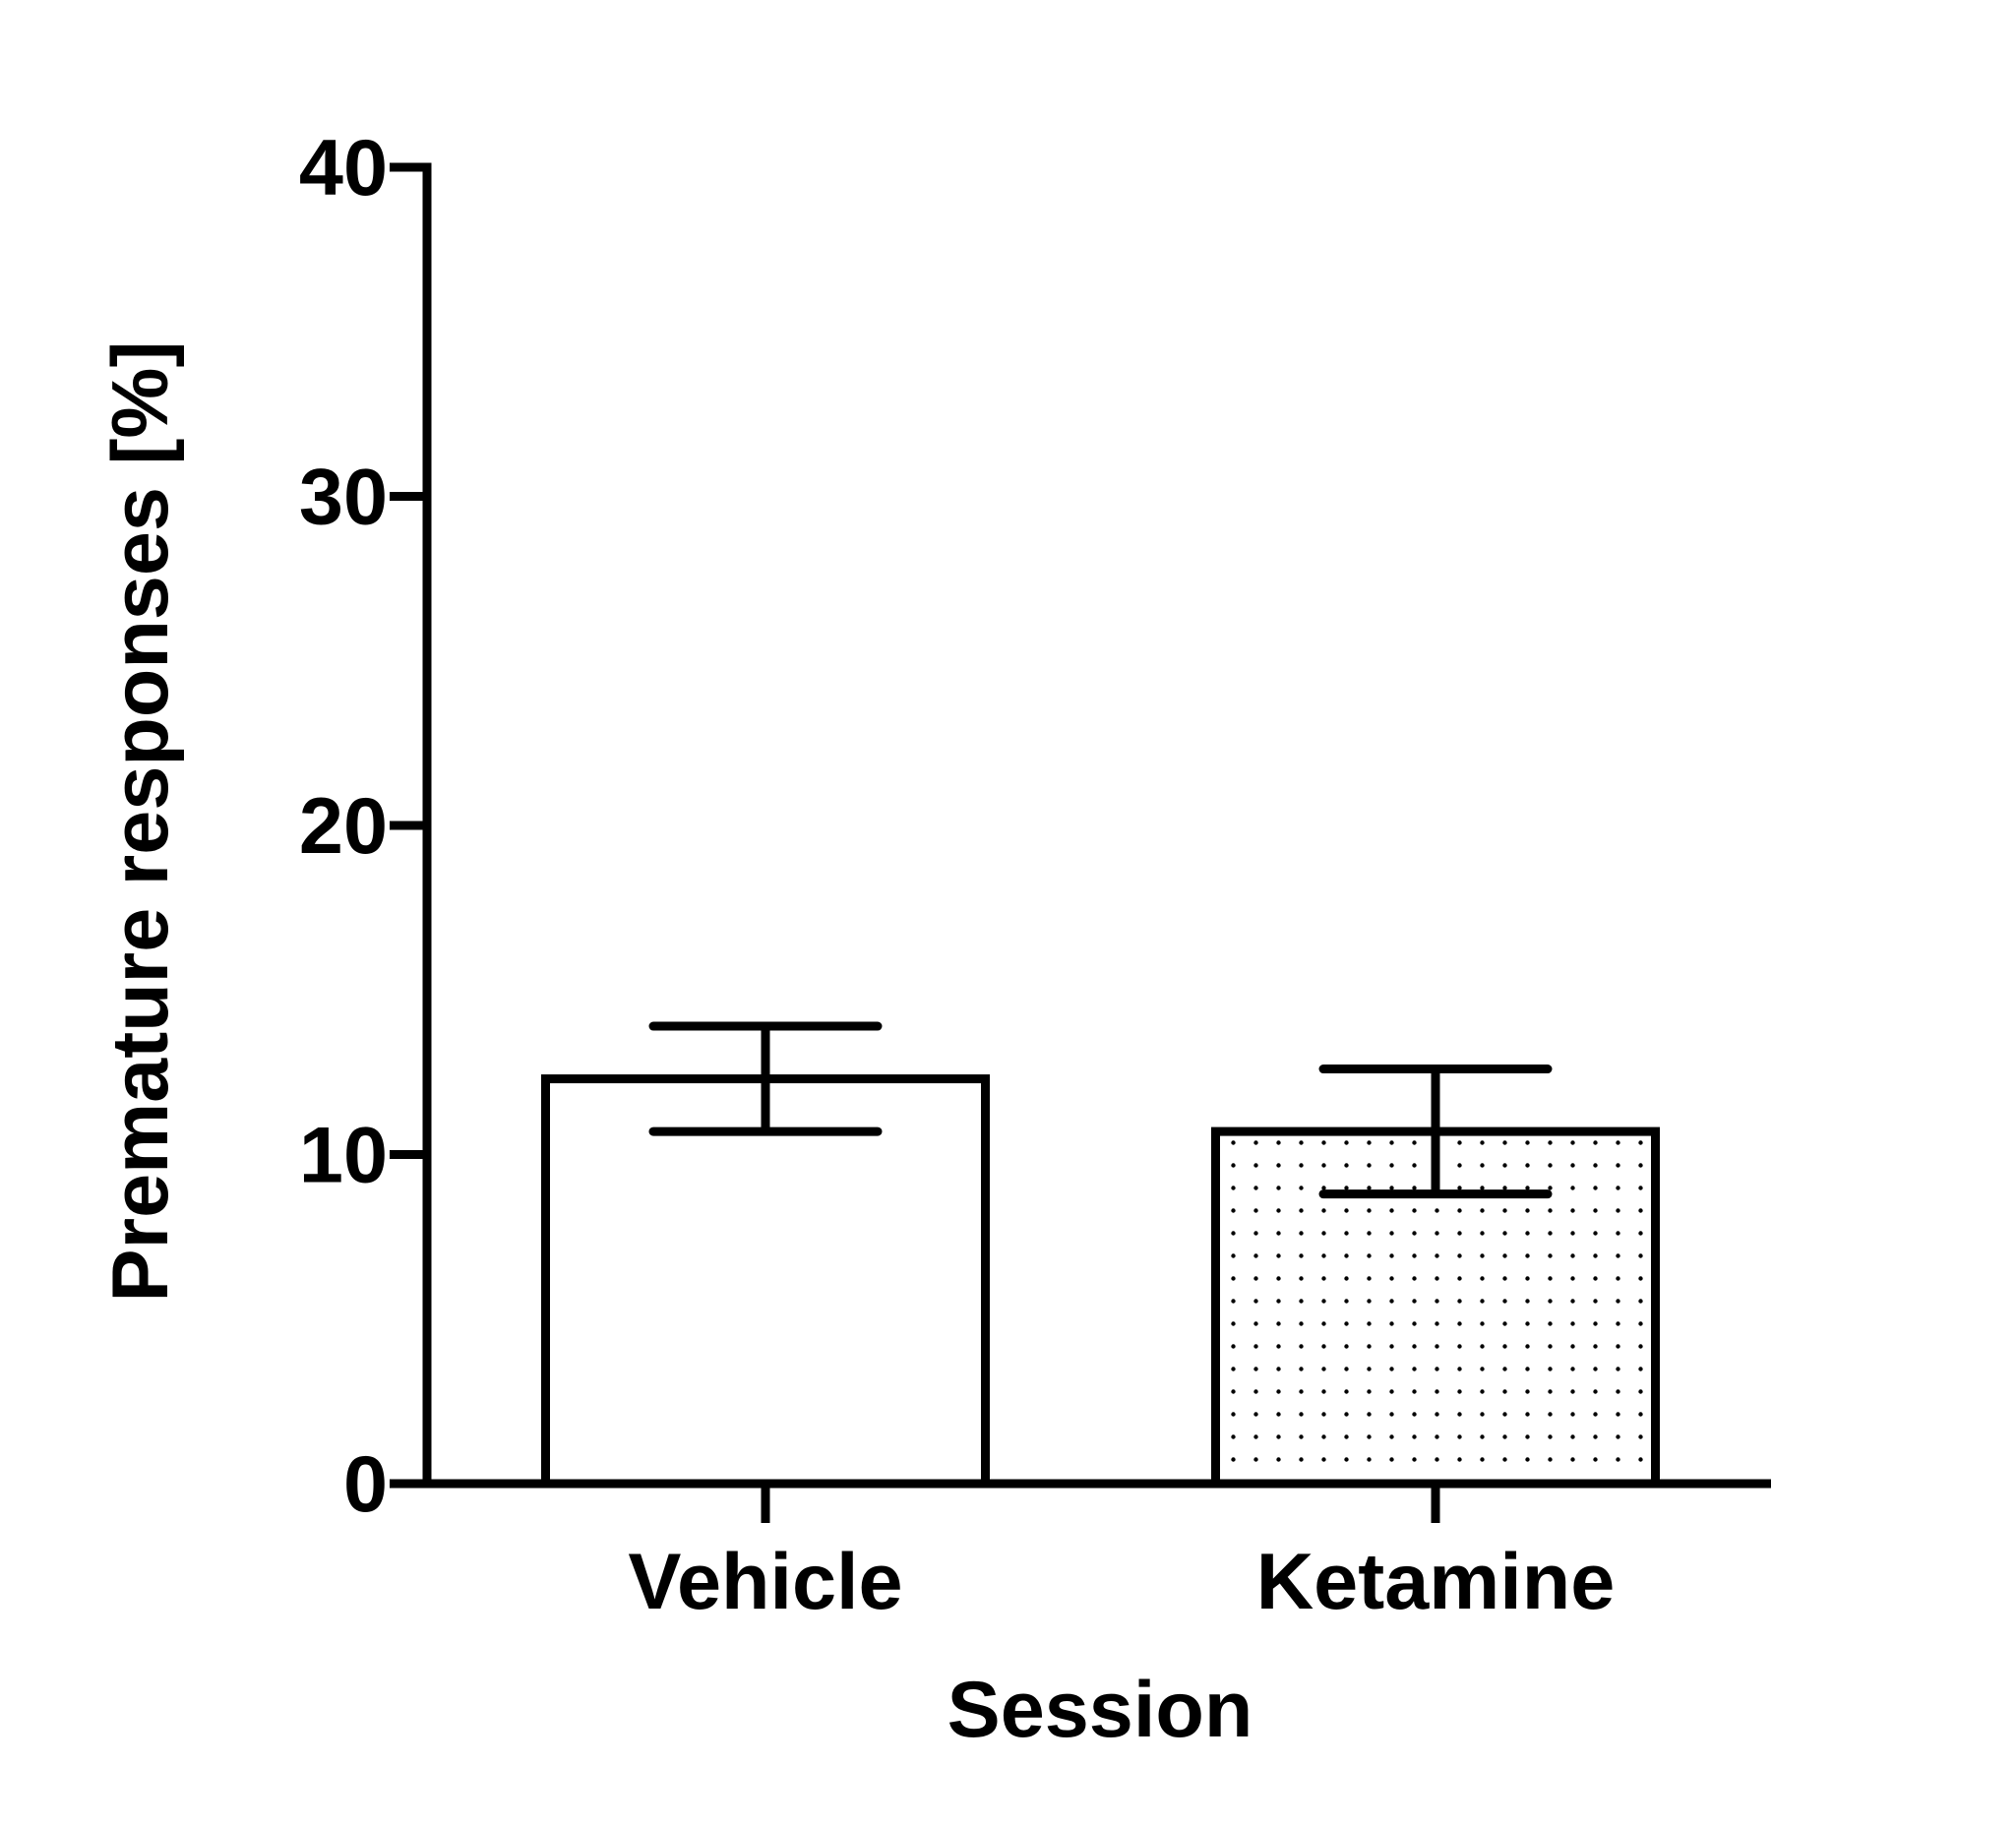 This screenshot has width=2016, height=1826. Describe the element at coordinates (344, 826) in the screenshot. I see `y-tick-label-20: 20` at that location.